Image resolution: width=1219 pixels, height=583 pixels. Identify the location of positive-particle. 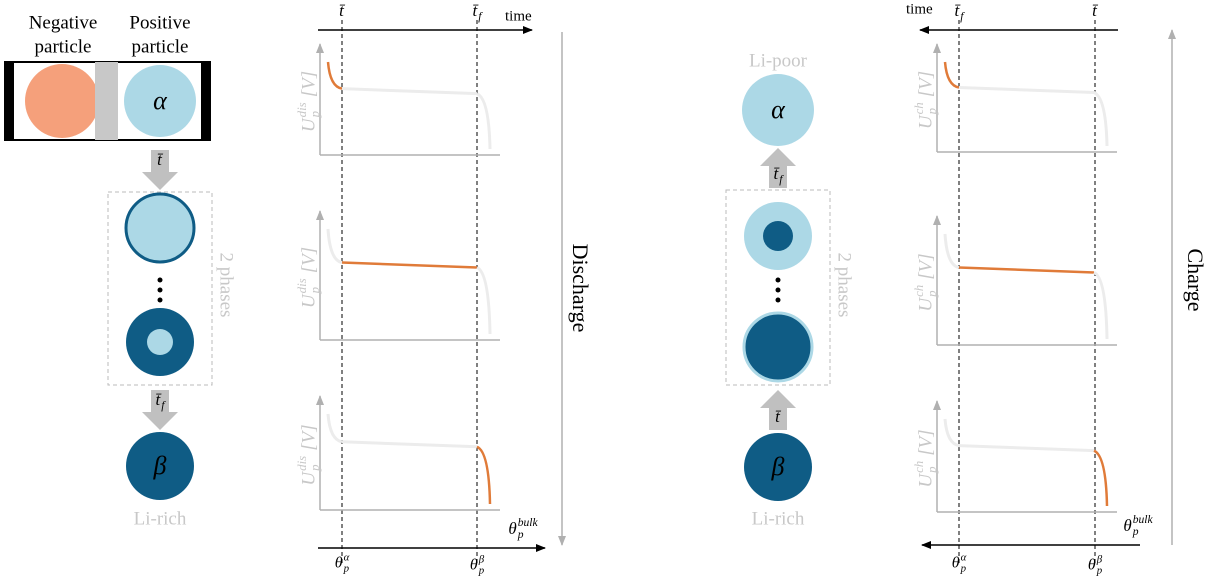
(160, 101).